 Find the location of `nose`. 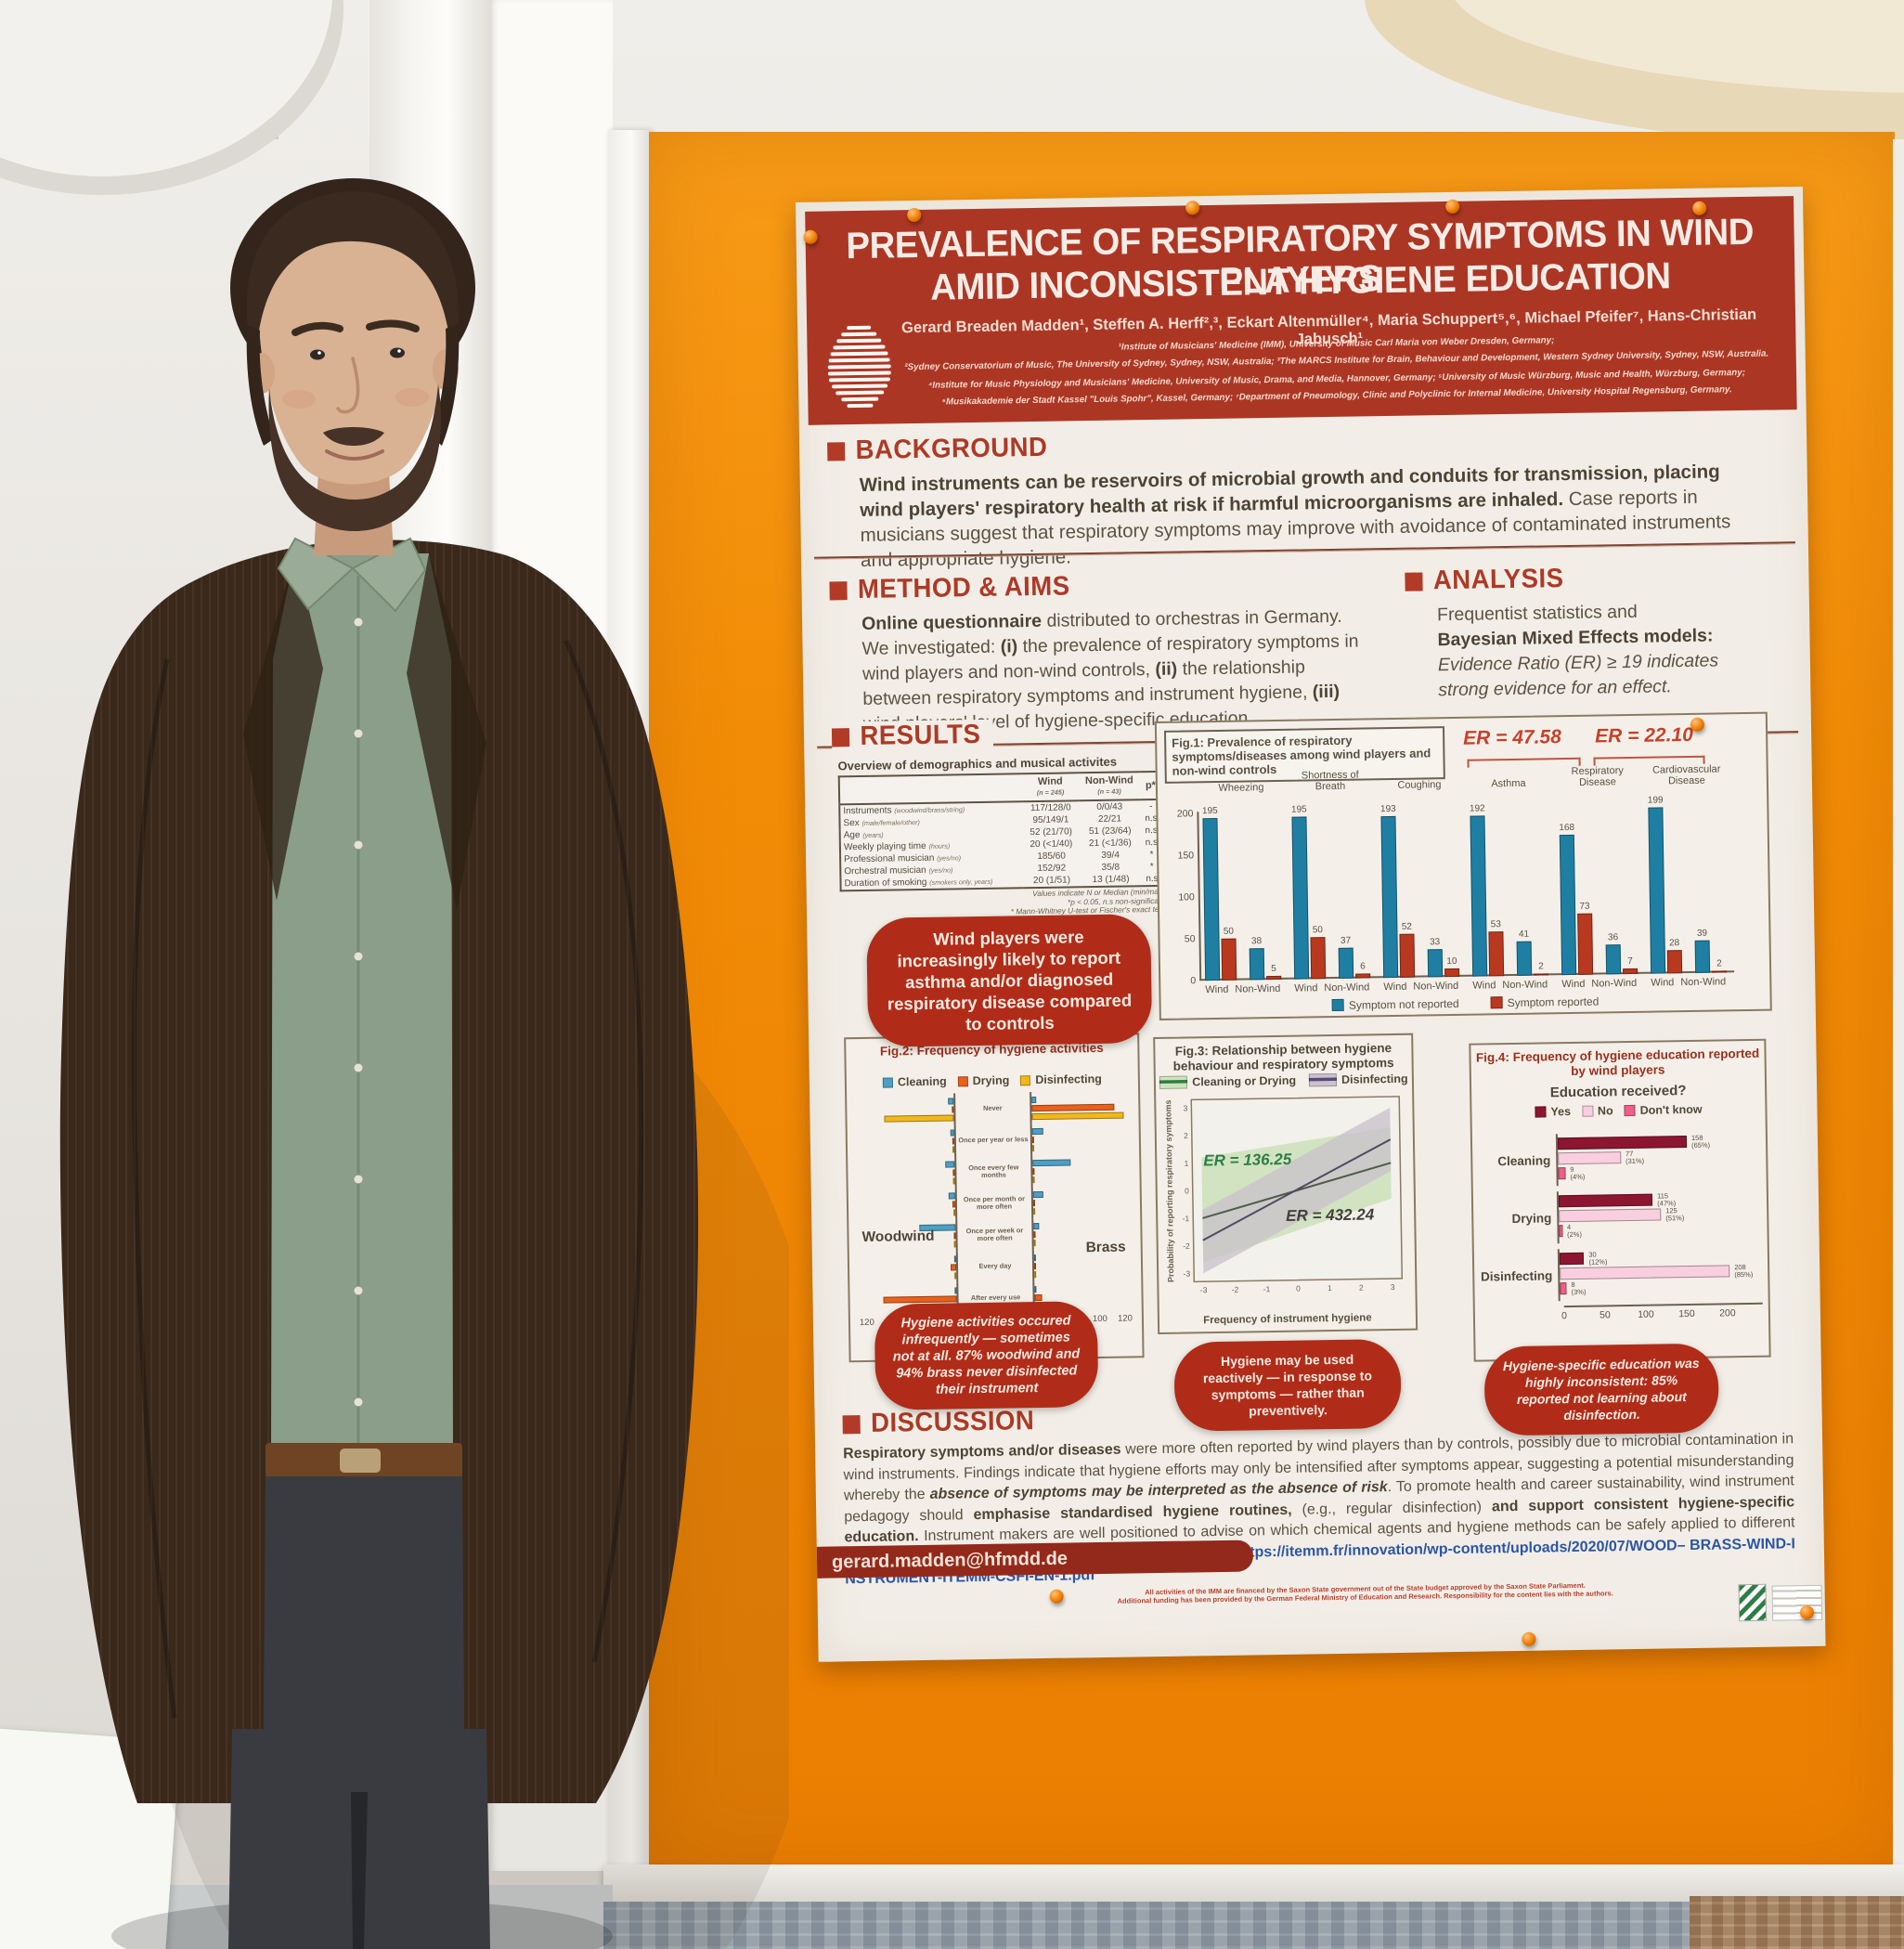

nose is located at coordinates (348, 386).